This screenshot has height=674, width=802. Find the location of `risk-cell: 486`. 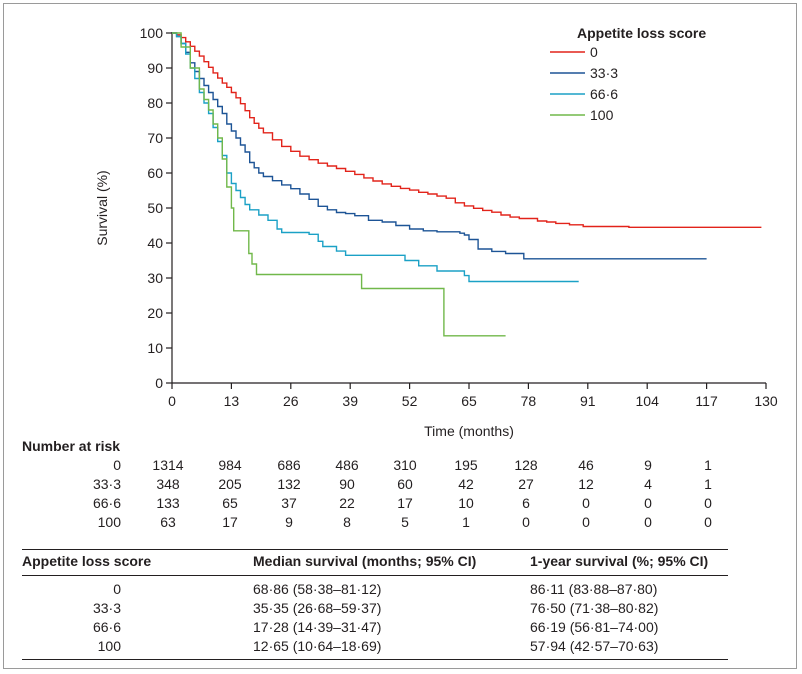

risk-cell: 486 is located at coordinates (347, 465).